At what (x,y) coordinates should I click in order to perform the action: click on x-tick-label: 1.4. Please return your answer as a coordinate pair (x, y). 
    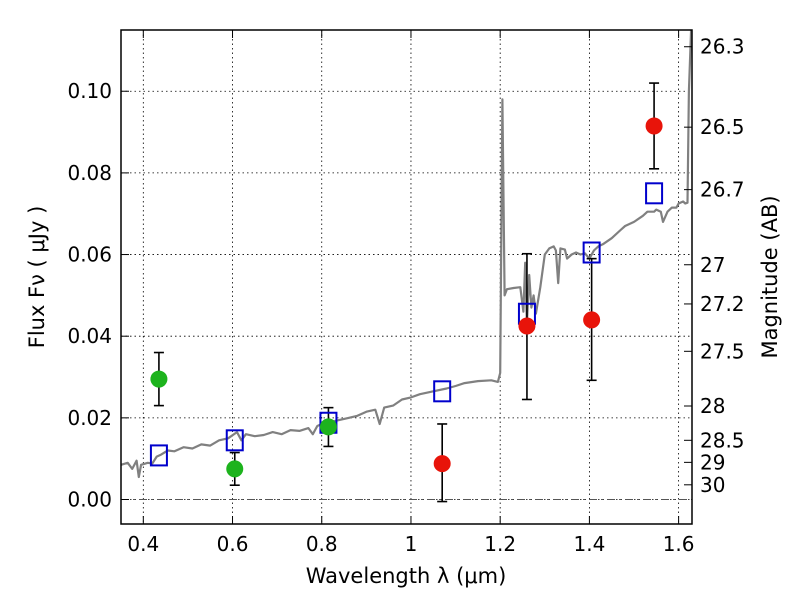
    Looking at the image, I should click on (589, 544).